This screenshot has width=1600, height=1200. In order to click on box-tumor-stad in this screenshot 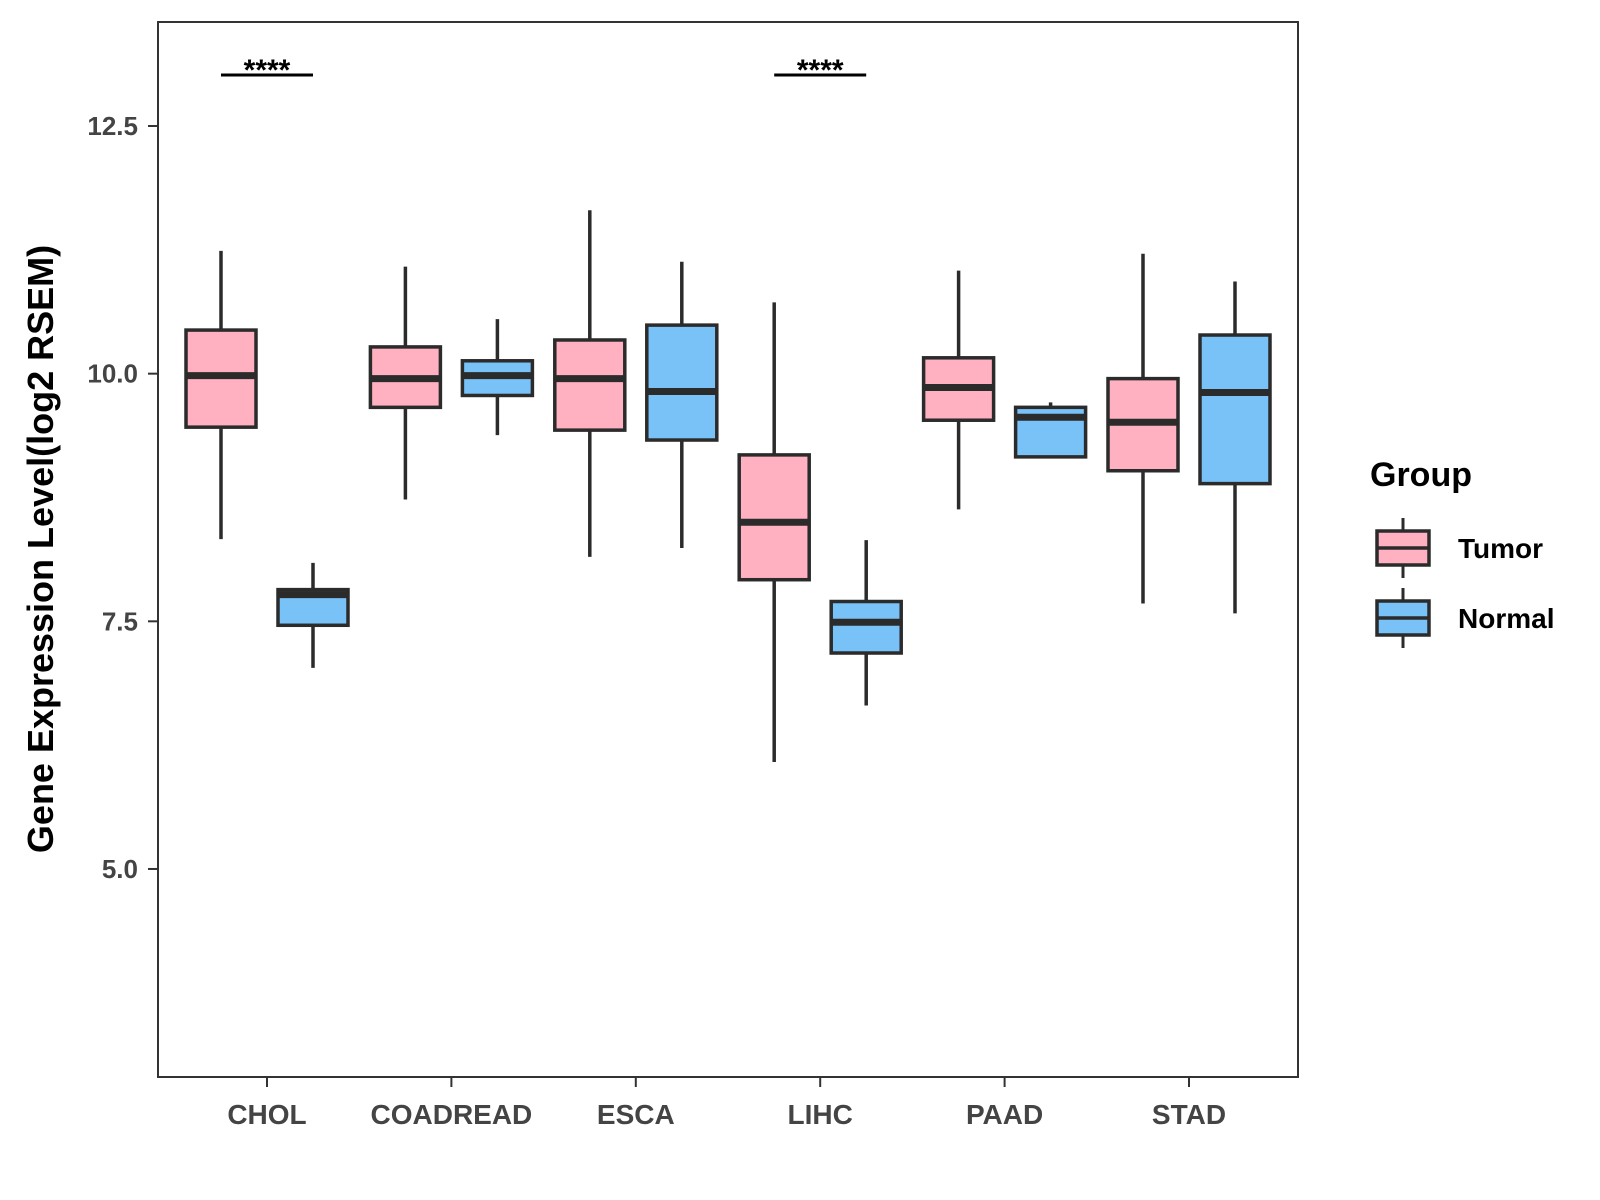, I will do `click(1143, 428)`.